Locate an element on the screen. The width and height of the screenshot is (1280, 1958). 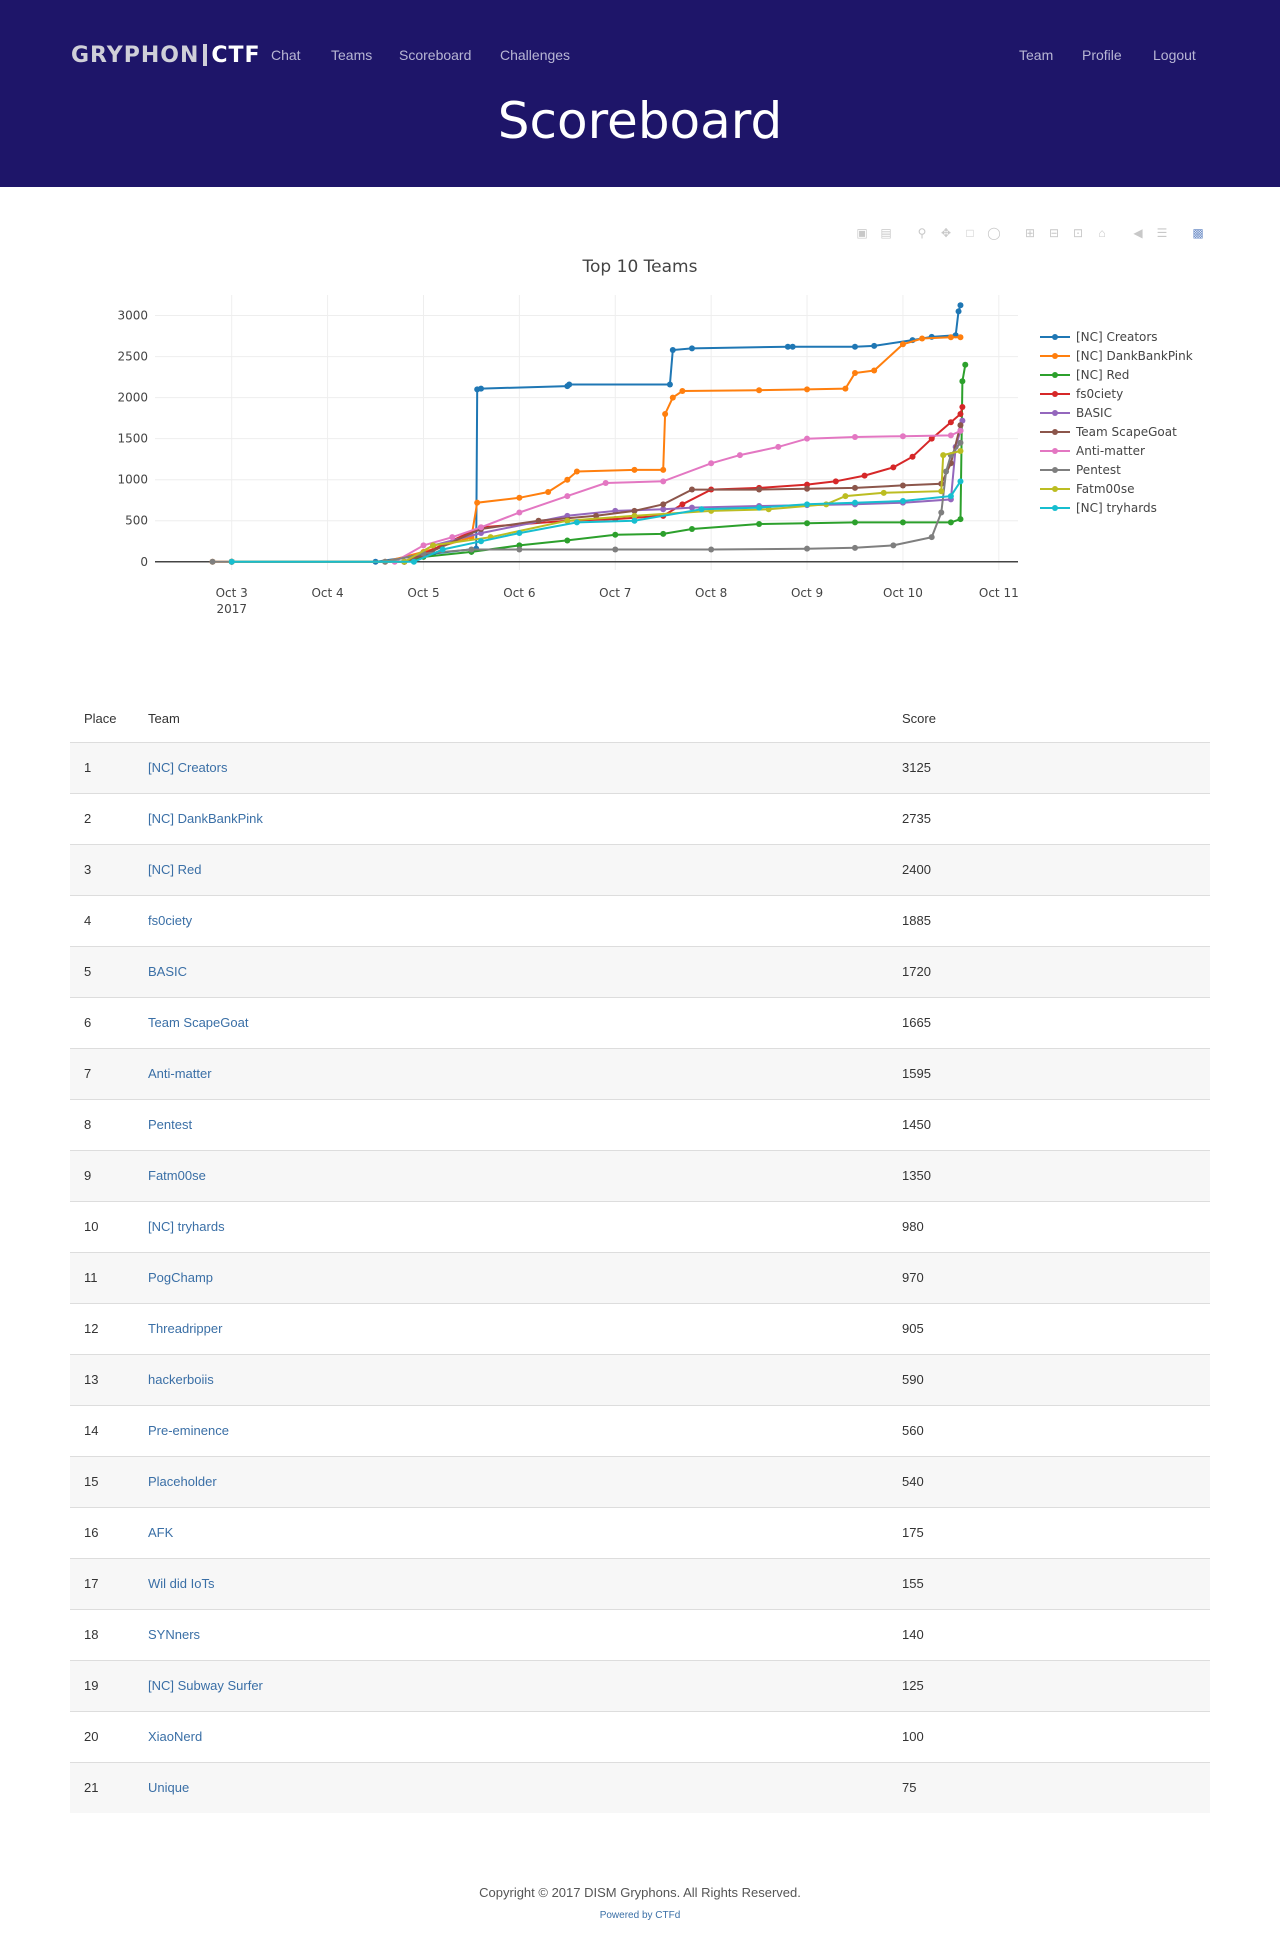
nav-chat: Chat is located at coordinates (286, 55).